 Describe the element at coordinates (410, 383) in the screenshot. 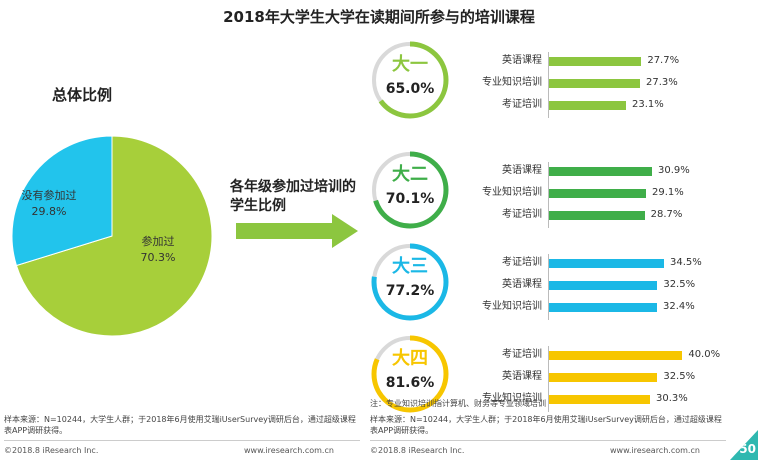

I see `ring-percentage: 81.6%` at that location.